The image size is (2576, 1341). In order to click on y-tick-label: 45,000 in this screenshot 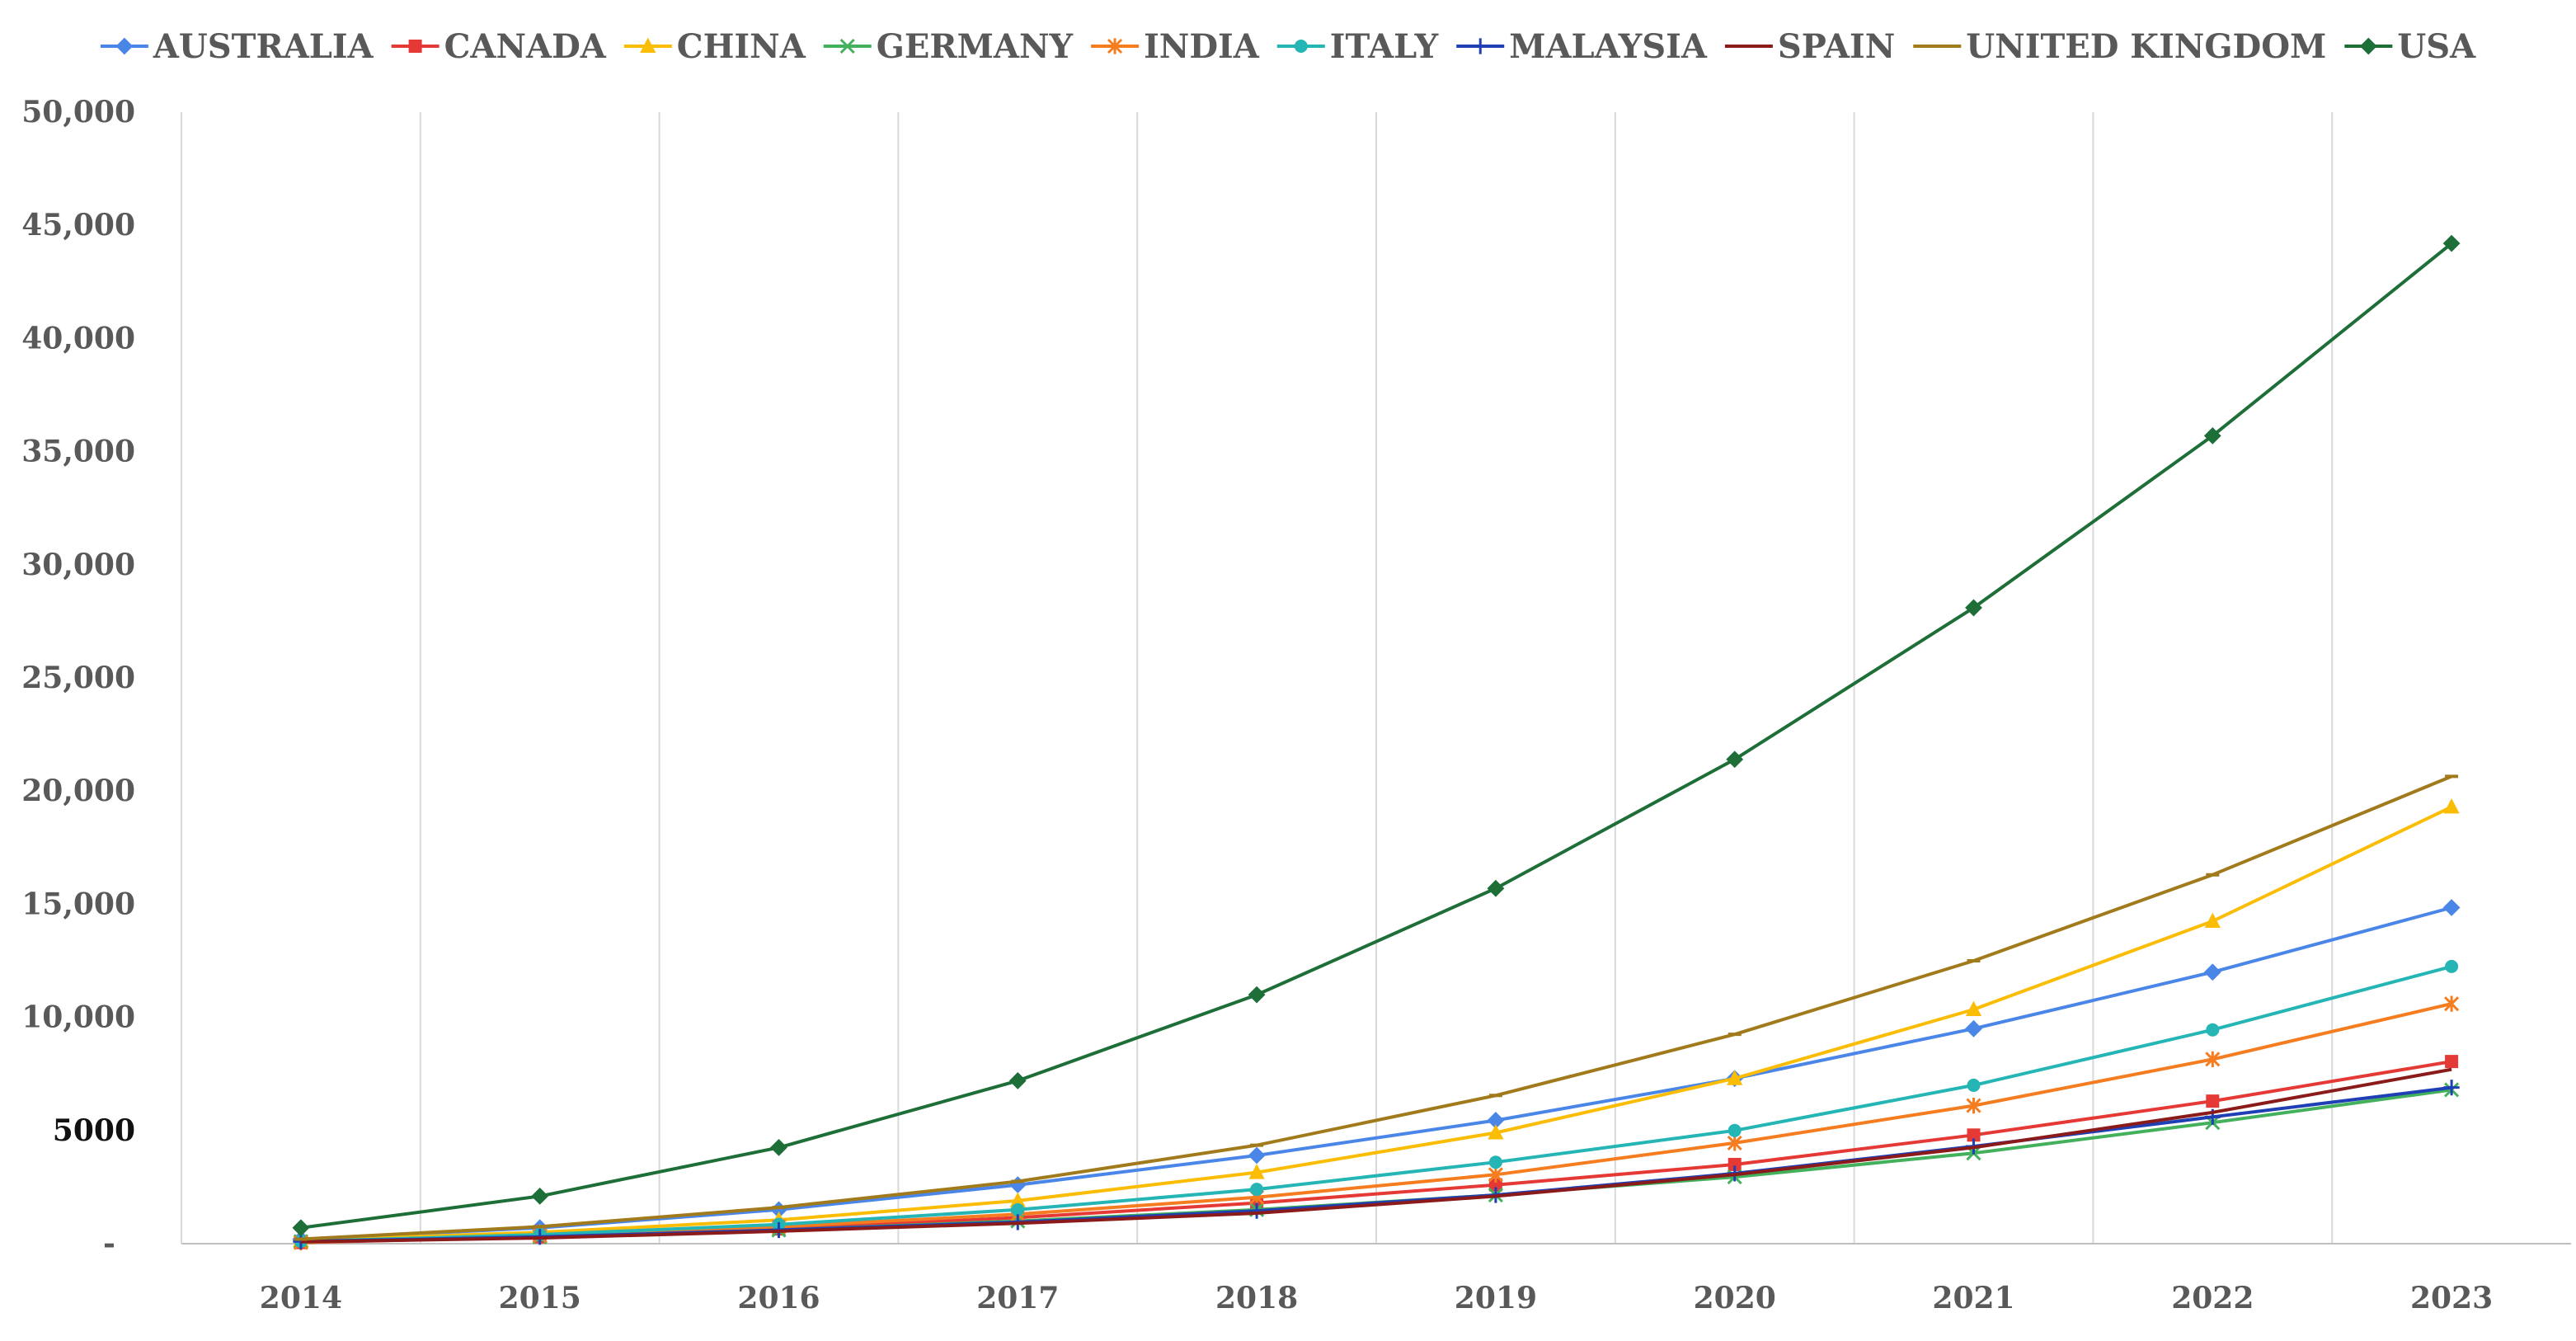, I will do `click(78, 225)`.